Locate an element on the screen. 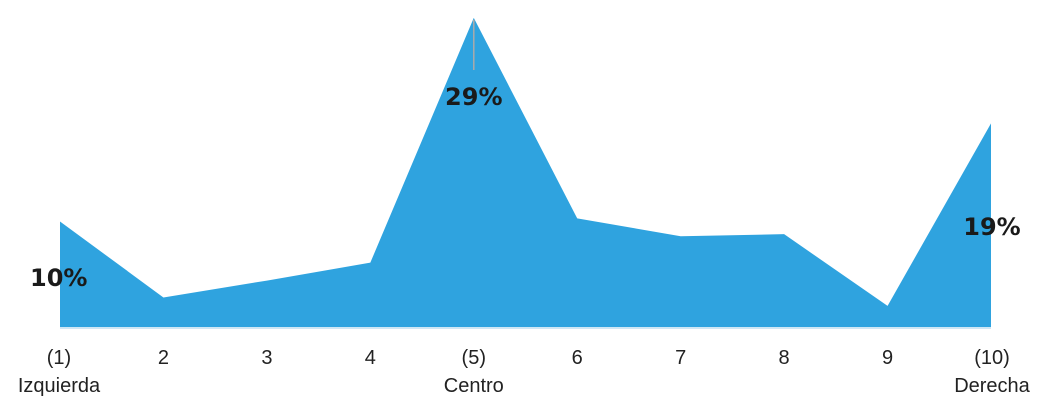  x-tick-label-8: 8 is located at coordinates (784, 358).